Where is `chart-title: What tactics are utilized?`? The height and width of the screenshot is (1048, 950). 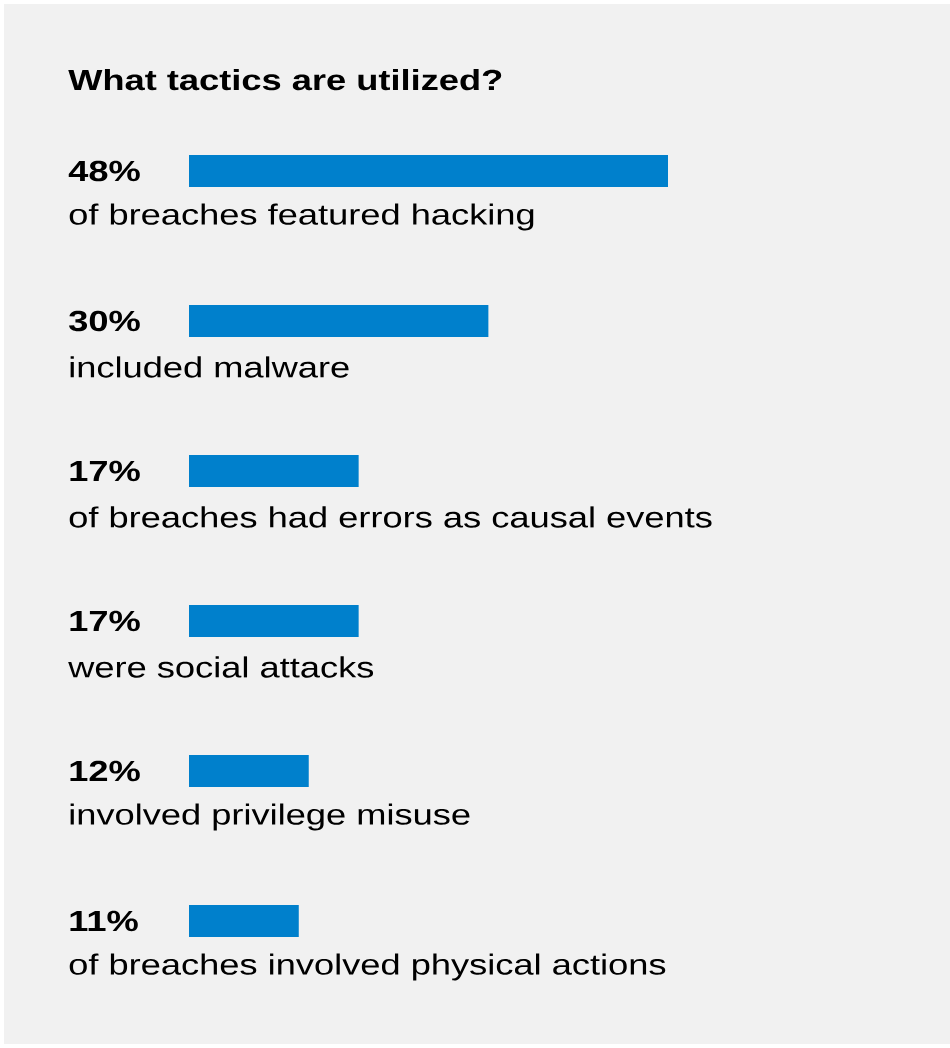
chart-title: What tactics are utilized? is located at coordinates (285, 79).